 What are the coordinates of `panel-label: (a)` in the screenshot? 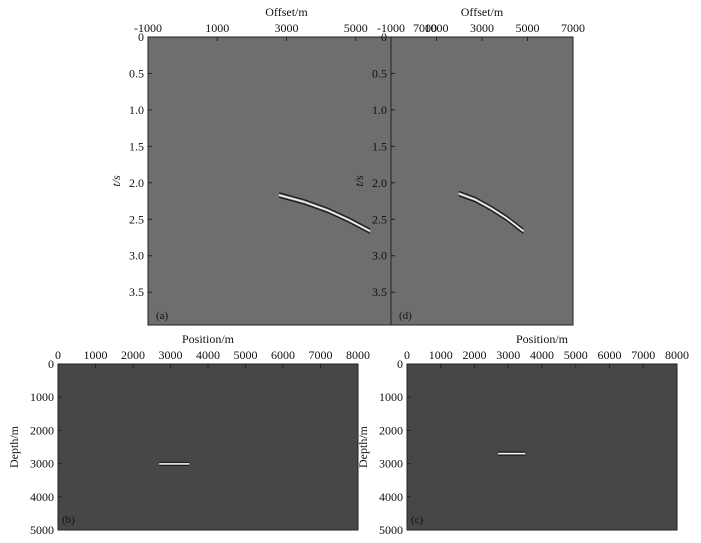 It's located at (162, 316).